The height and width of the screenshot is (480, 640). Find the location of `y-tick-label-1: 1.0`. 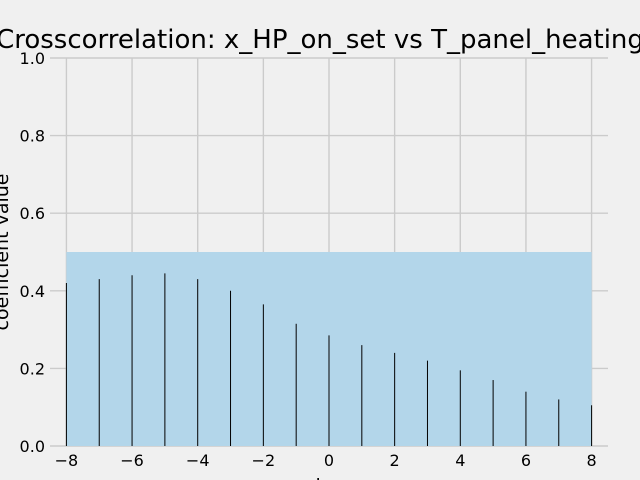

y-tick-label-1: 1.0 is located at coordinates (32, 58).